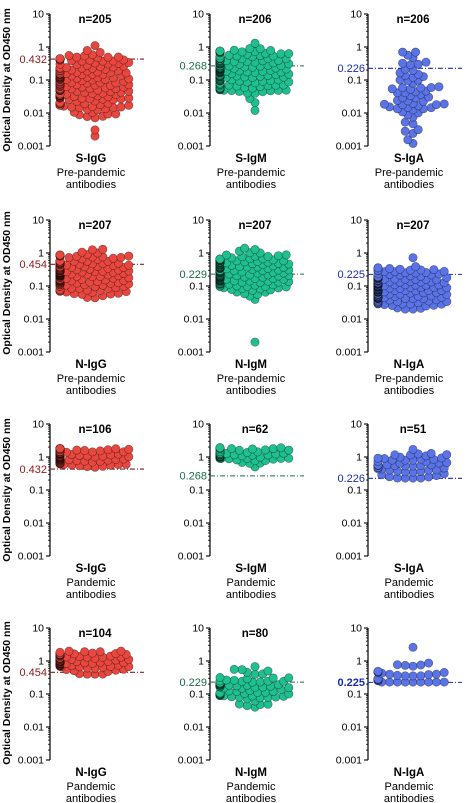  Describe the element at coordinates (33, 60) in the screenshot. I see `cutoff-label: 0.432` at that location.